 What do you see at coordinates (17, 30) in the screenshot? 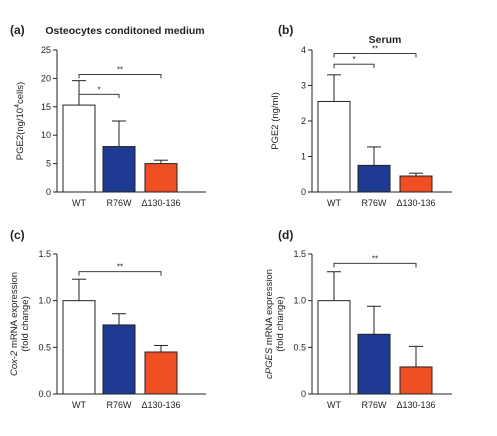
I see `panel-a-letter: (a)` at bounding box center [17, 30].